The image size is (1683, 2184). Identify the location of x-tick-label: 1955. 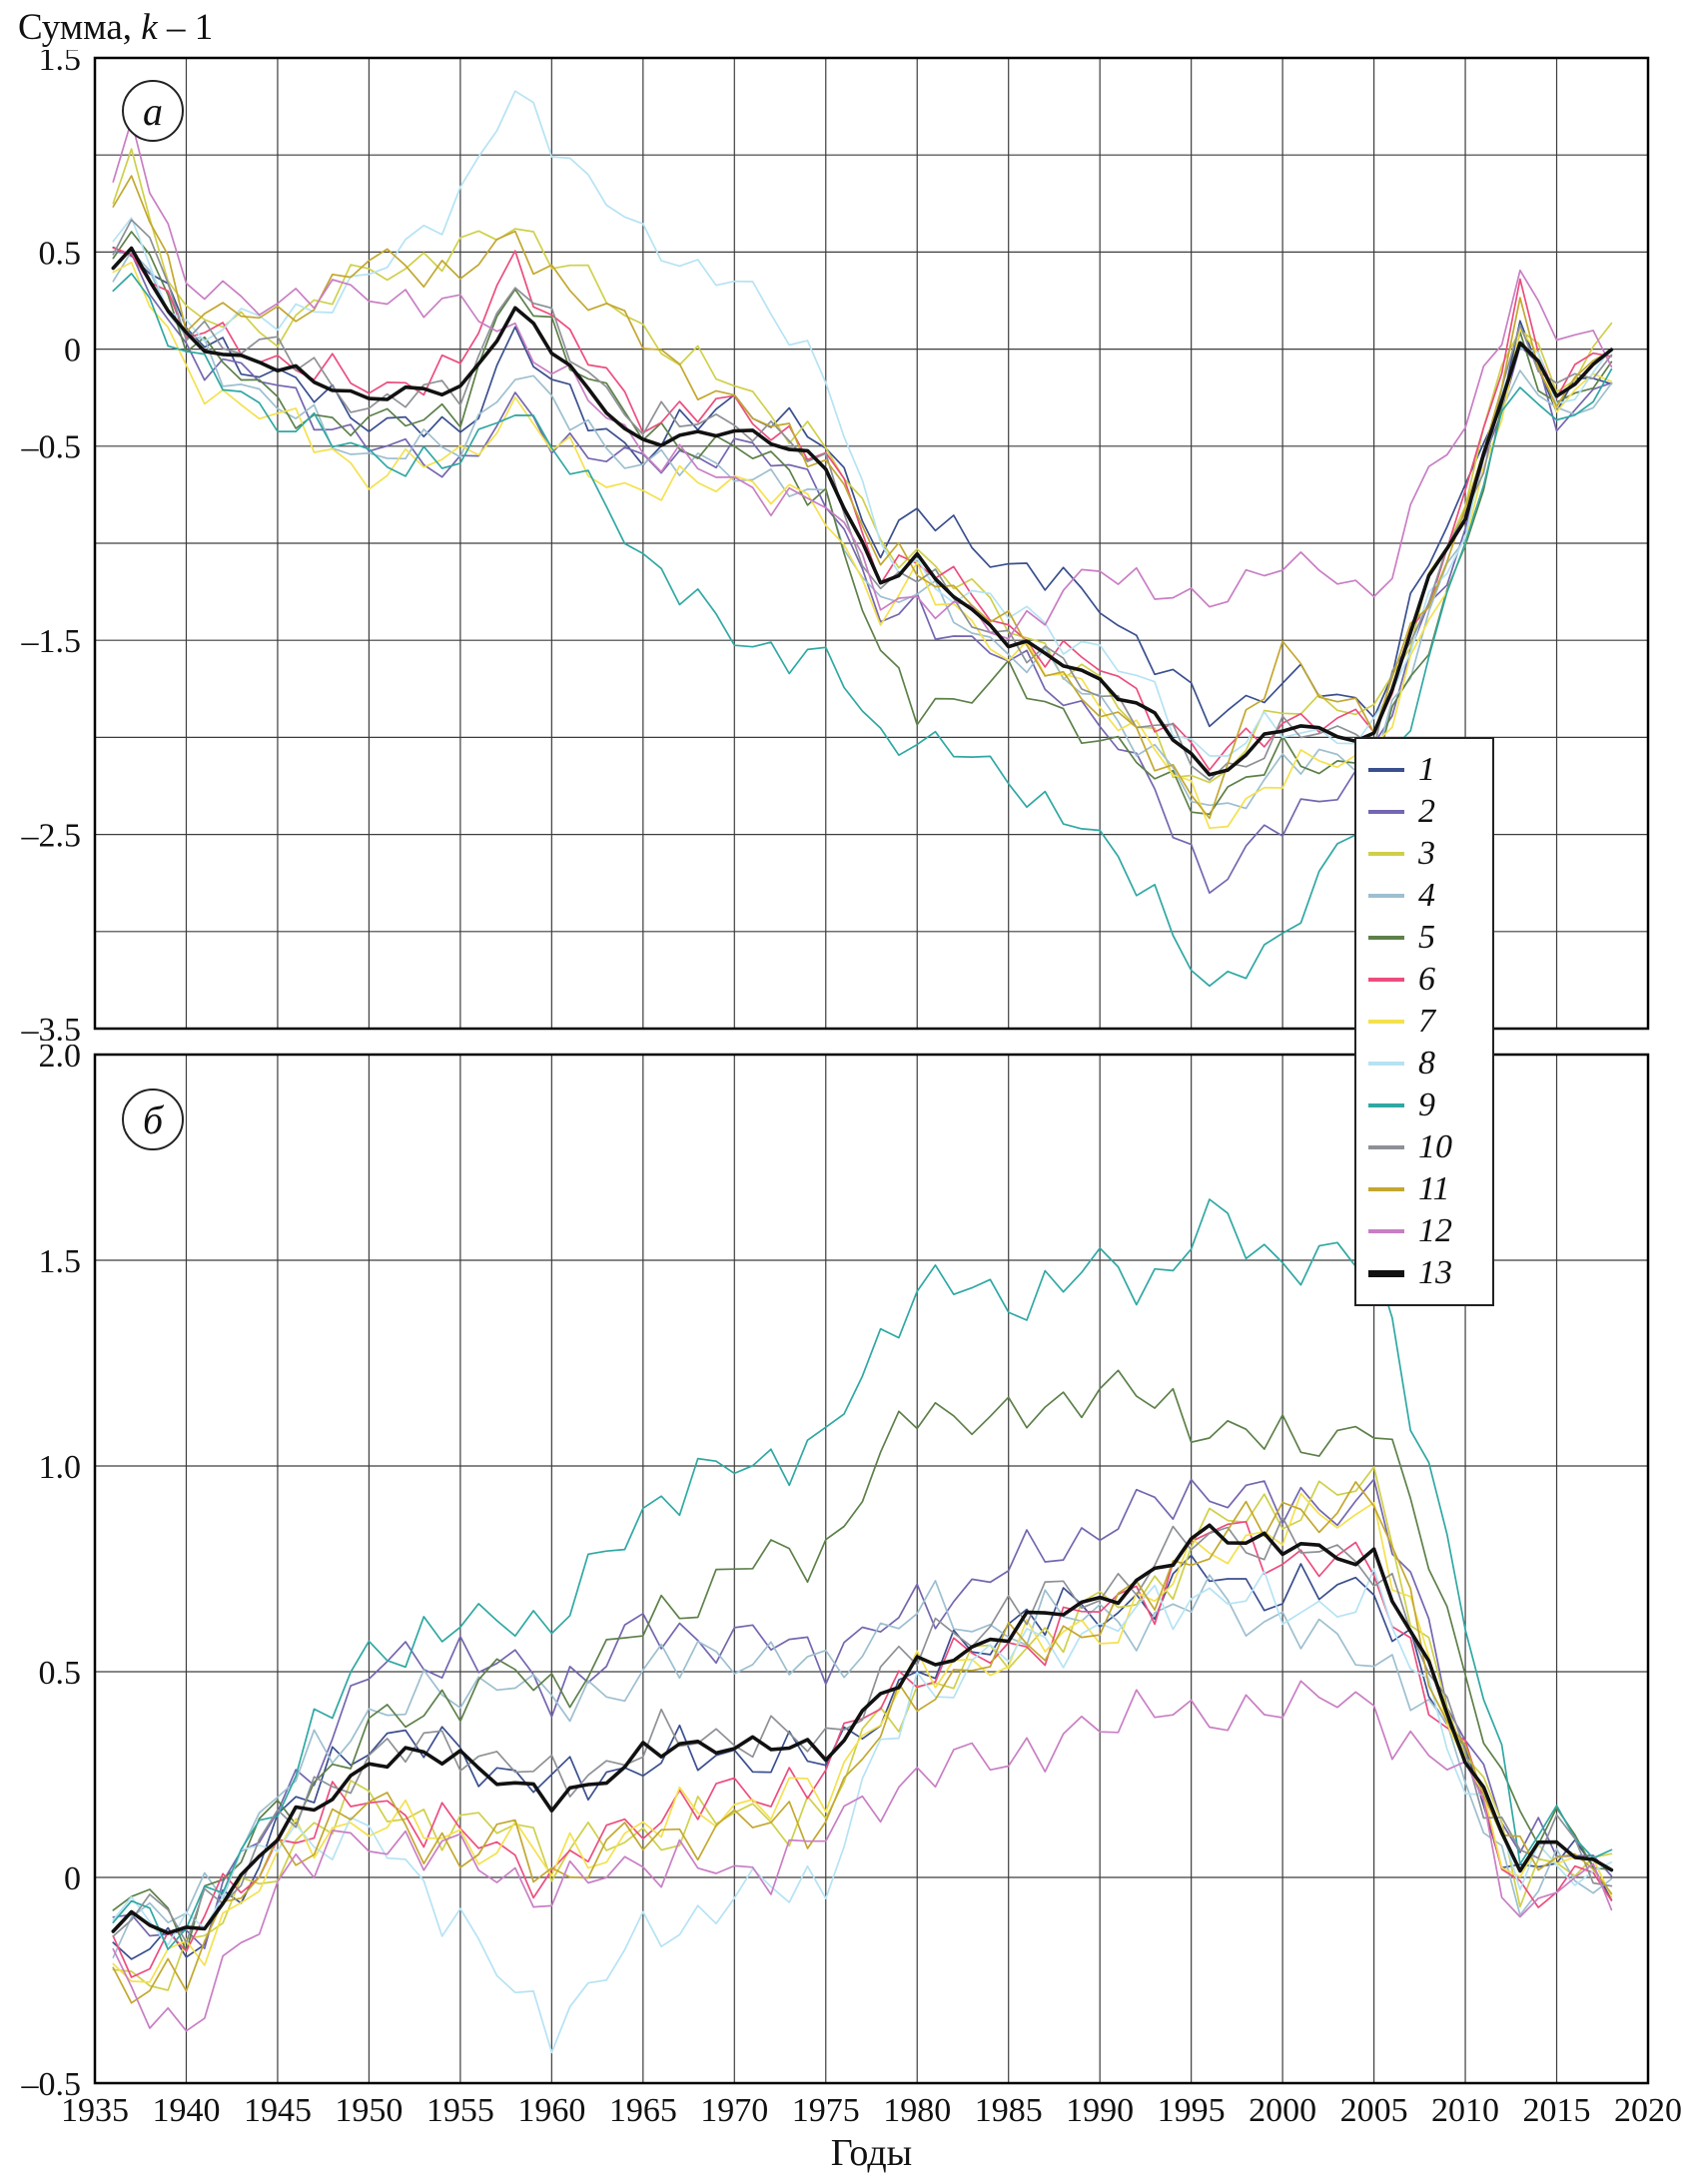
(460, 2110).